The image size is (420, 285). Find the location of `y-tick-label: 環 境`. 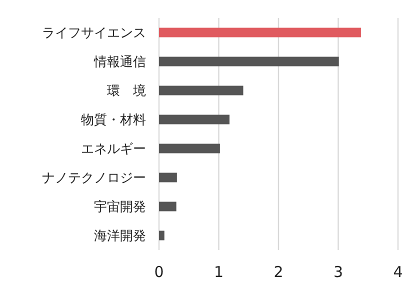

y-tick-label: 環 境 is located at coordinates (126, 91).